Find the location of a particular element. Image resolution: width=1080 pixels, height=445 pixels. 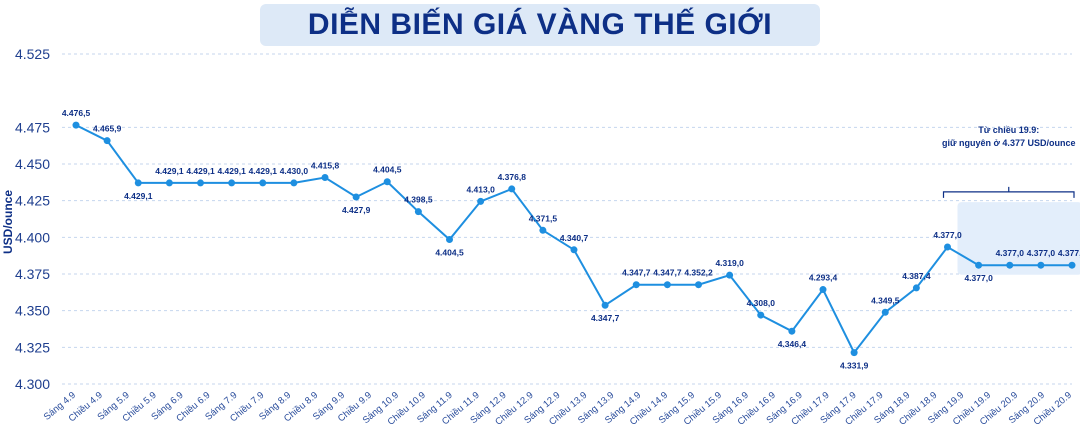

y-tick-label: 4.350 is located at coordinates (32, 311).